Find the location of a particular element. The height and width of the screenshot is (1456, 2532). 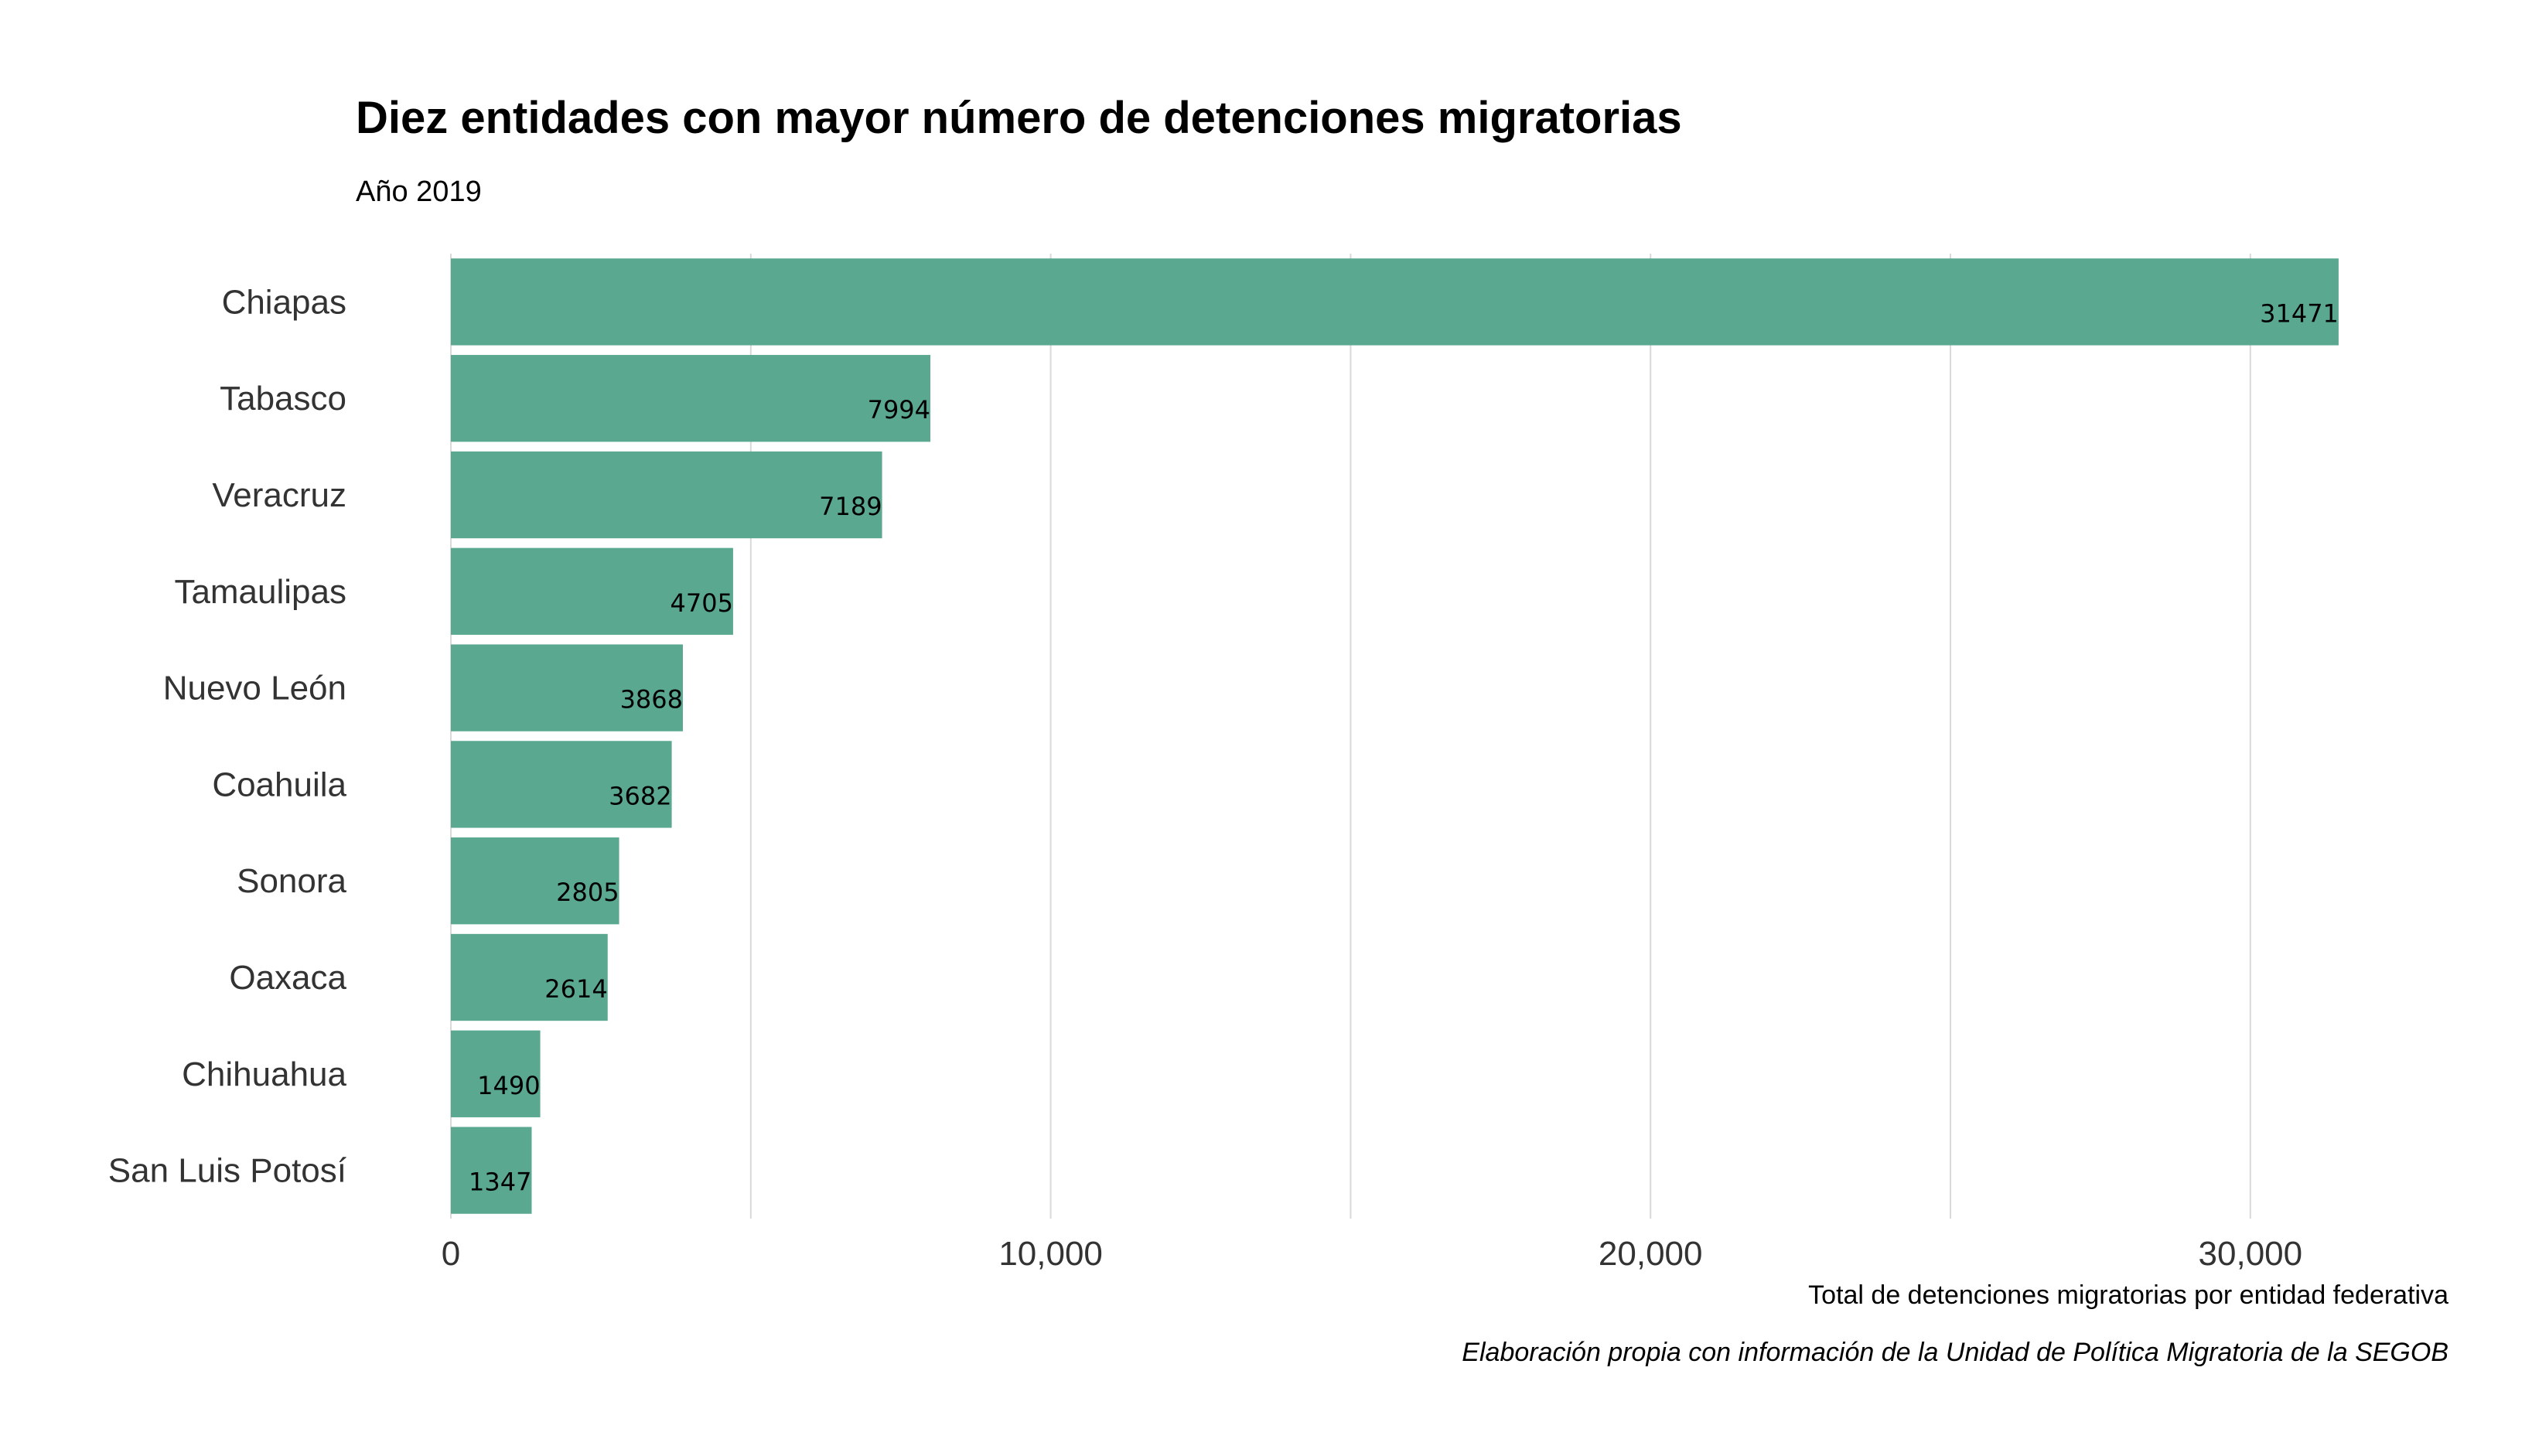

x-tick-label: 30,000 is located at coordinates (2251, 1254).